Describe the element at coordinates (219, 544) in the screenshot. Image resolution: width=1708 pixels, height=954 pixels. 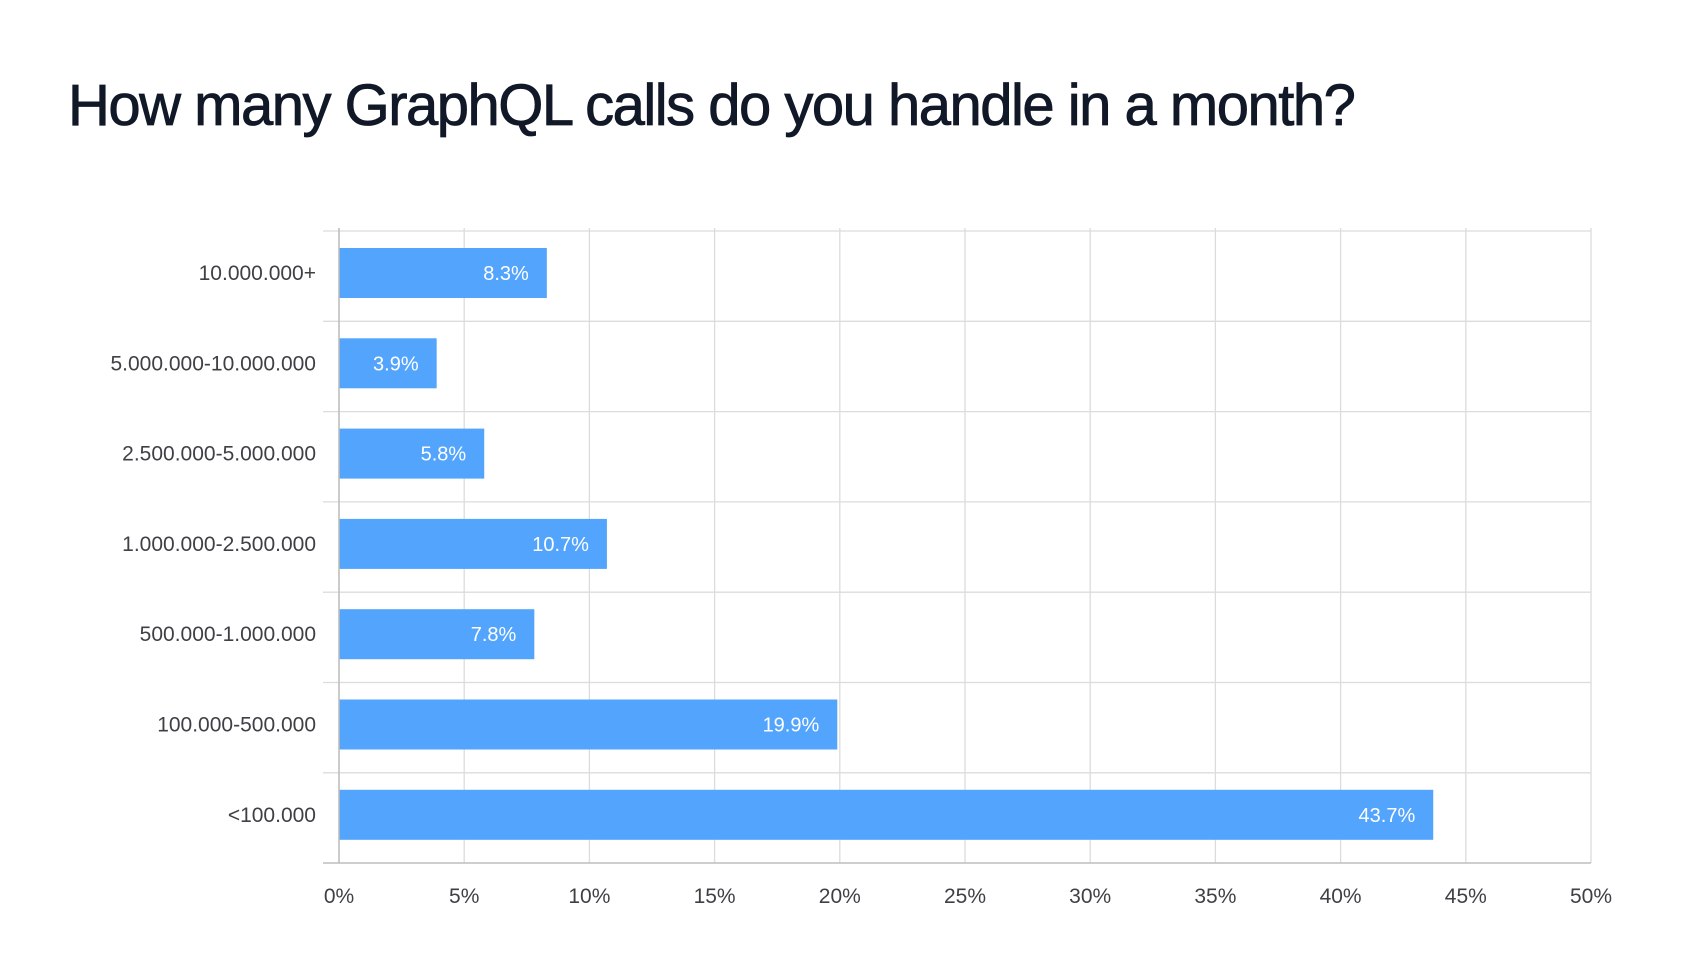
I see `category-label: 1.000.000-2.500.000` at that location.